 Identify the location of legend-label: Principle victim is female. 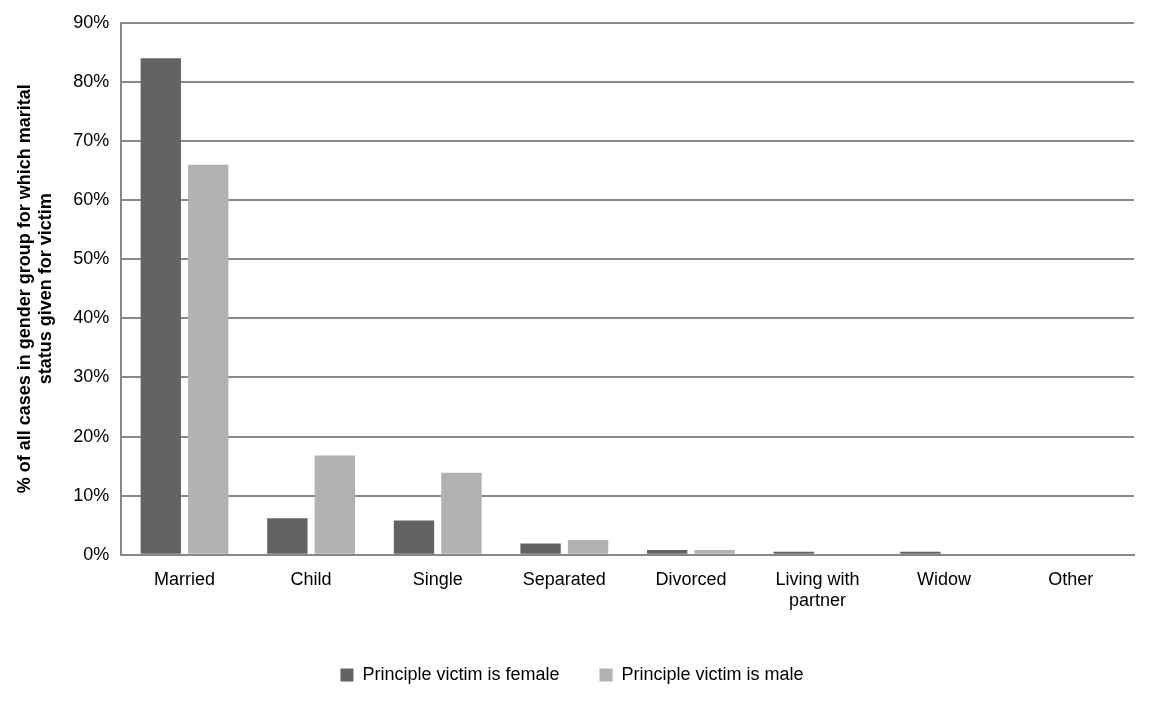
(461, 673).